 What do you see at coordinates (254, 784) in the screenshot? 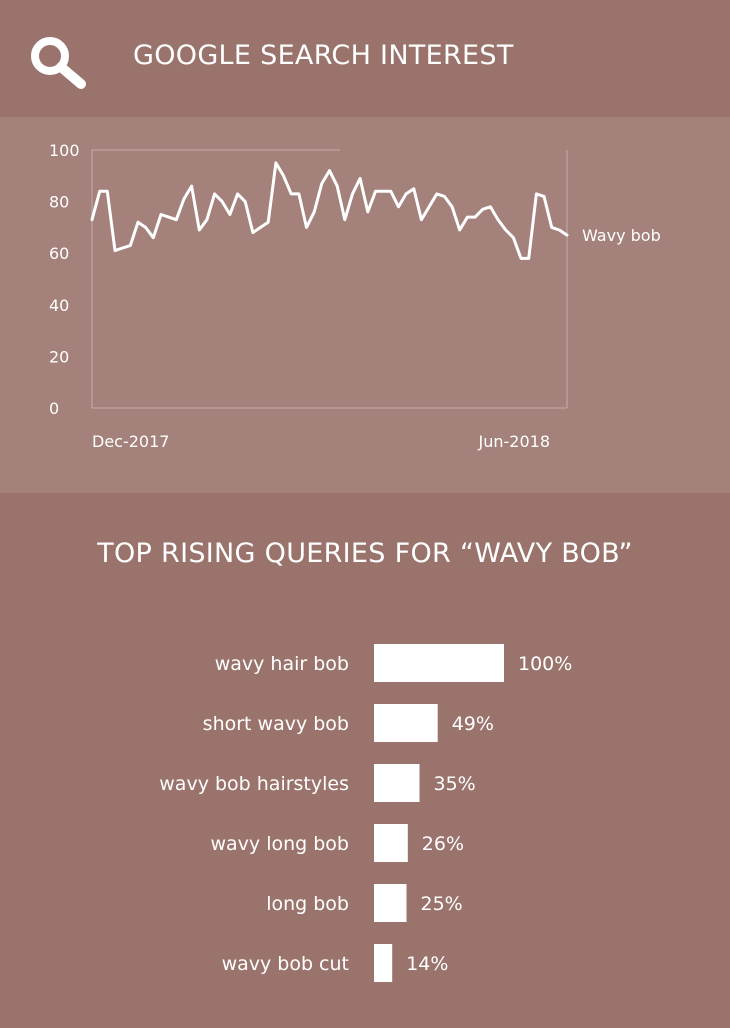
I see `bar-category-label: wavy bob hairstyles` at bounding box center [254, 784].